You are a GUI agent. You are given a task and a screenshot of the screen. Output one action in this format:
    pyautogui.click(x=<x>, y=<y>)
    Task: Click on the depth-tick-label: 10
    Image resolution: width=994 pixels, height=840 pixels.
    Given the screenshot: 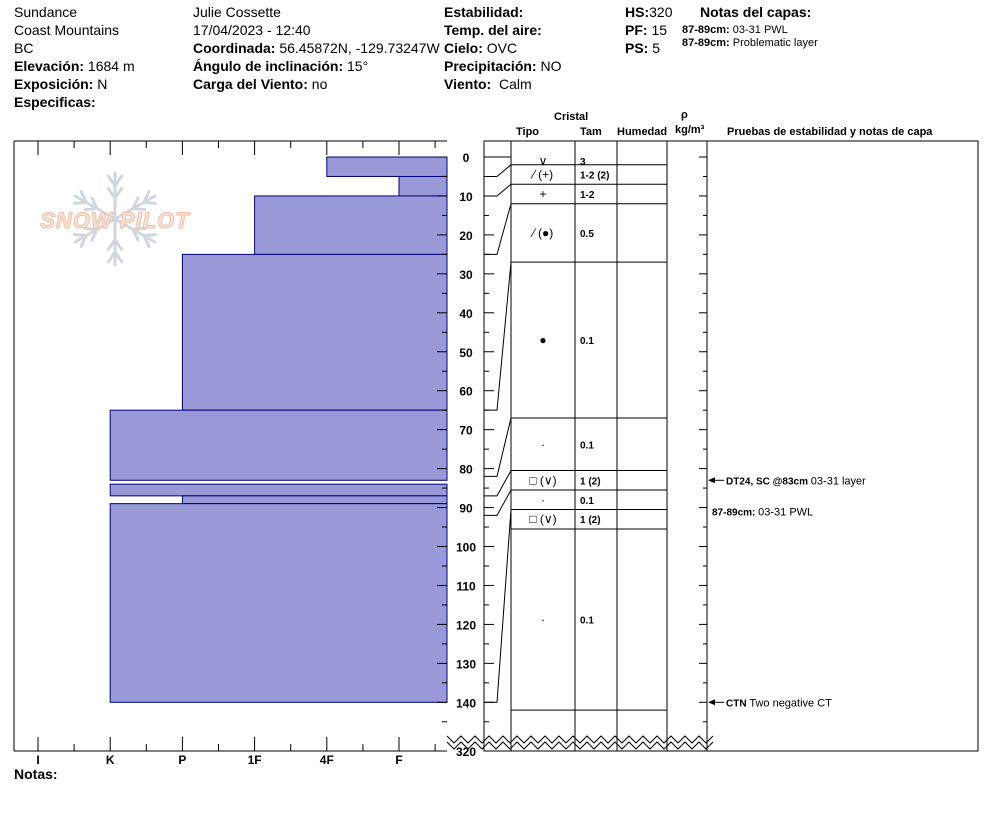 What is the action you would take?
    pyautogui.click(x=466, y=197)
    